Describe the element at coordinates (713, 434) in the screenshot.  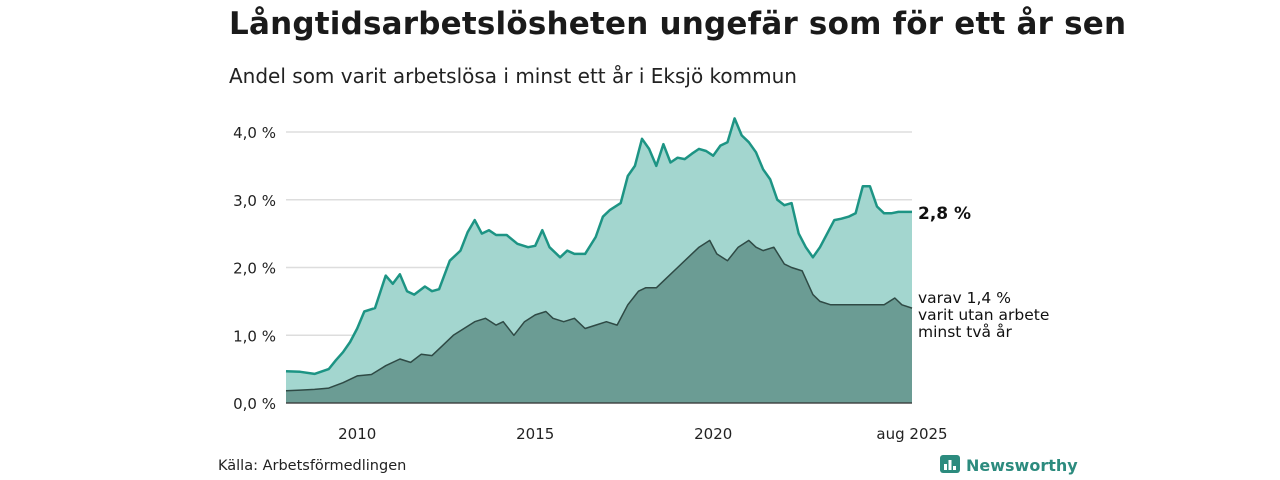
I see `x-tick-label: 2020` at that location.